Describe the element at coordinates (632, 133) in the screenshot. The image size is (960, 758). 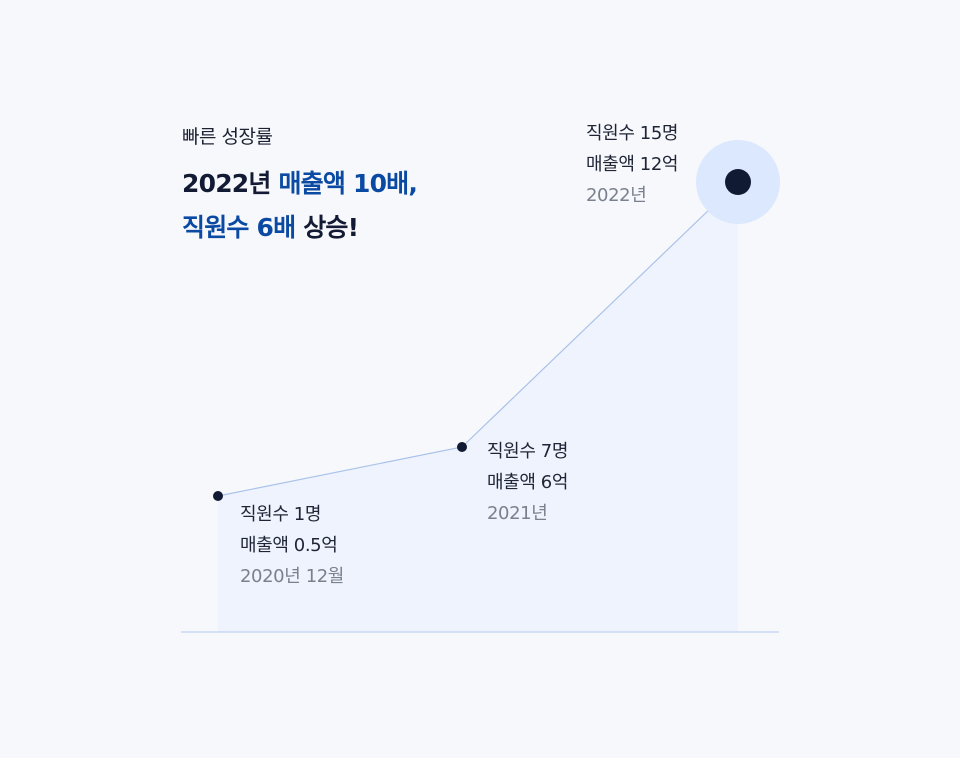
I see `point-employees: 직원수 15명` at that location.